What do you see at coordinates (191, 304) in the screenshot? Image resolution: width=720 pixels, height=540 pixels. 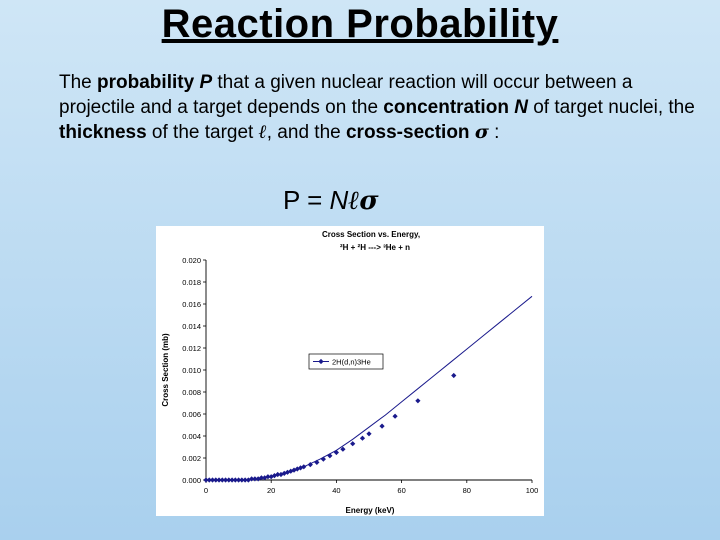 I see `y-tick-label: 0.016` at bounding box center [191, 304].